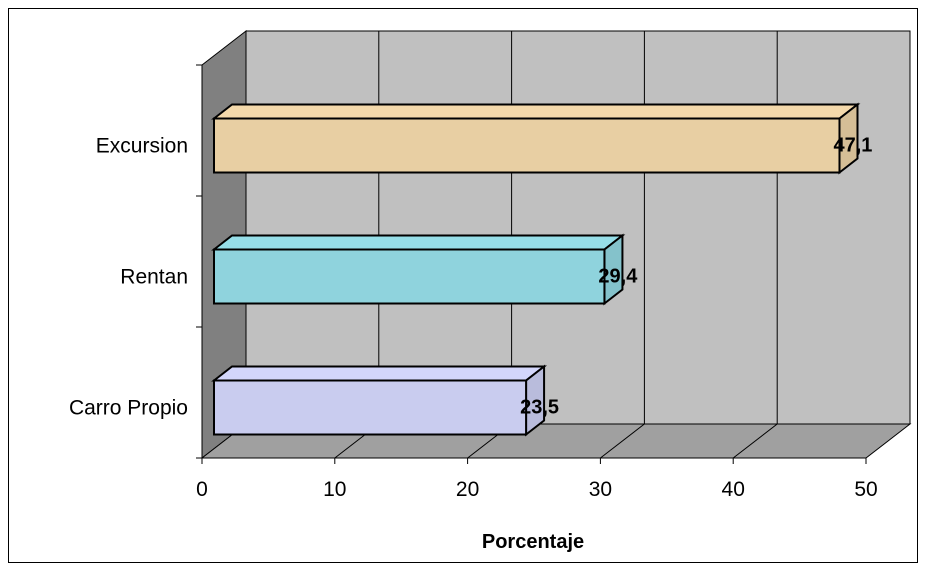 This screenshot has width=927, height=571. What do you see at coordinates (618, 277) in the screenshot?
I see `value-label-rentan: 29,4` at bounding box center [618, 277].